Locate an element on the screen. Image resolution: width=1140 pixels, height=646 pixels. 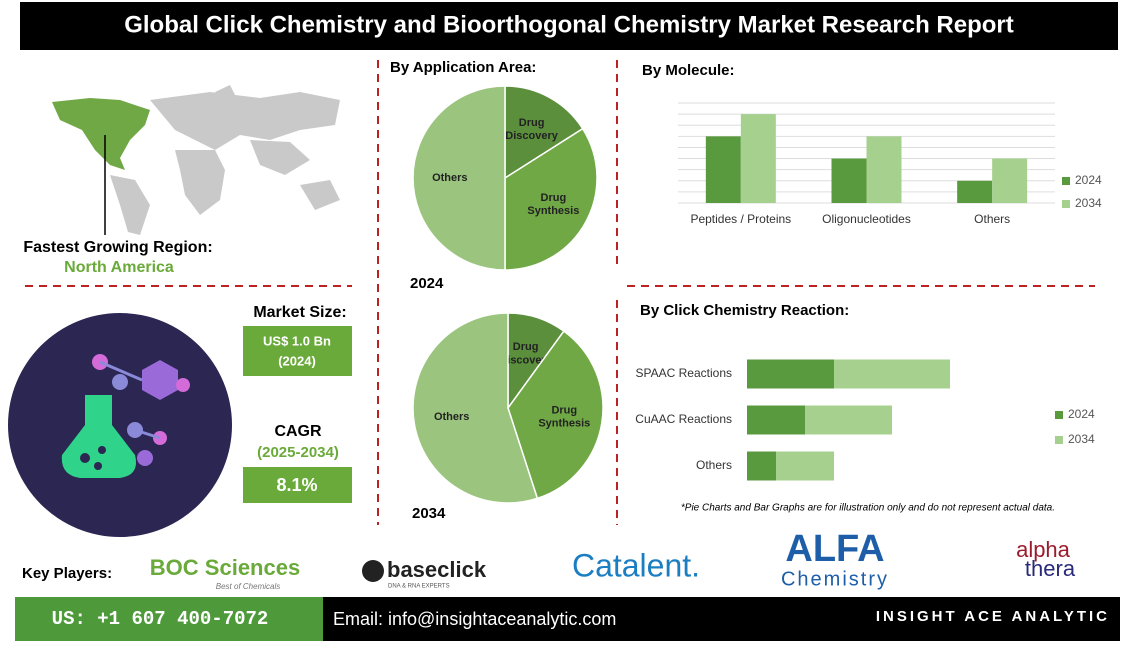
phone: US: +1 607 400-7072 is located at coordinates (160, 619).